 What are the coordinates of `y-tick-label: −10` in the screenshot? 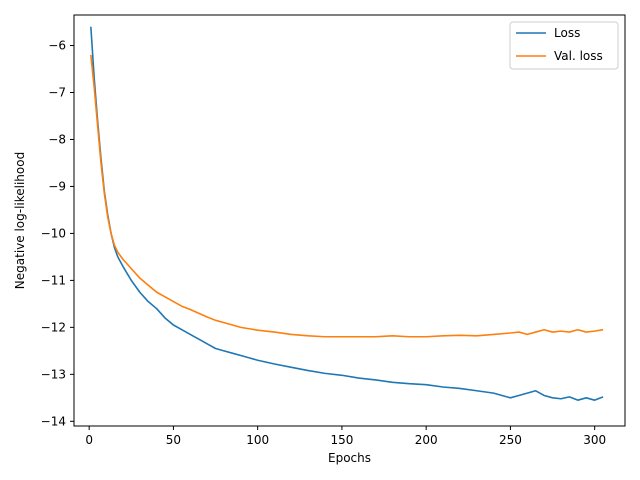 It's located at (53, 233).